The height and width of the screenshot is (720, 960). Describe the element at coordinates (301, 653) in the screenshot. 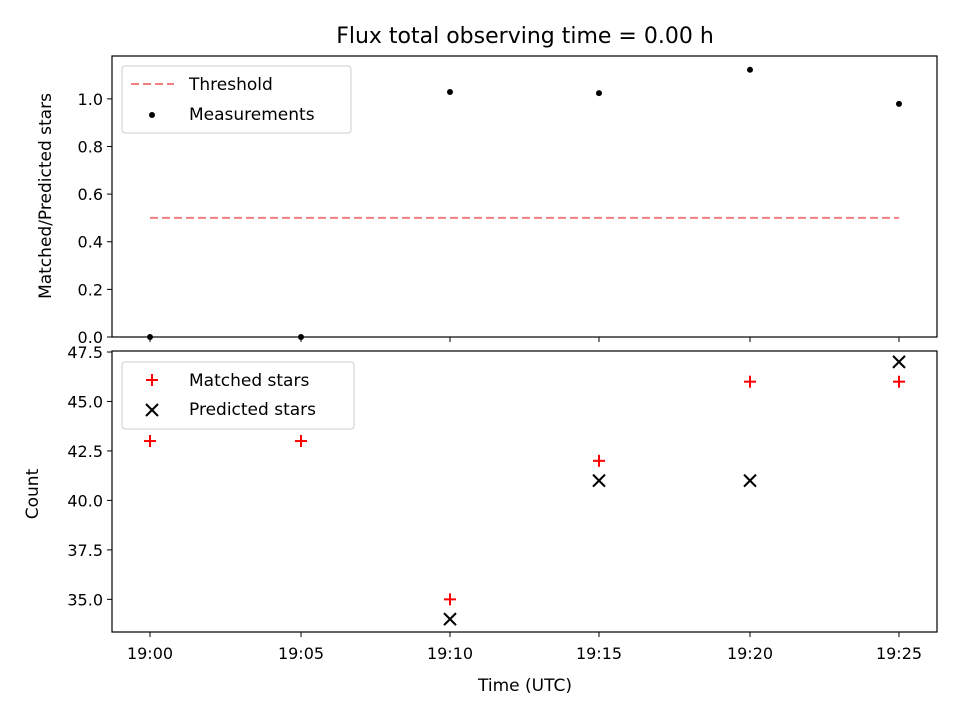

I see `x-tick-label: 19:05` at that location.